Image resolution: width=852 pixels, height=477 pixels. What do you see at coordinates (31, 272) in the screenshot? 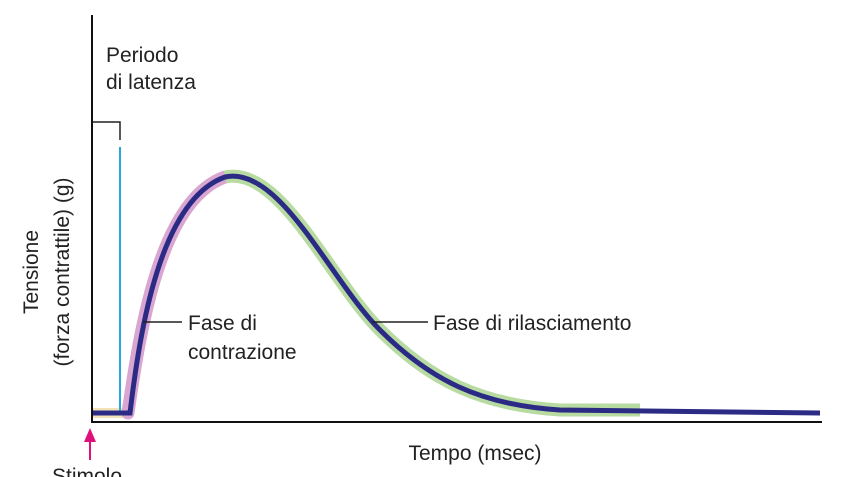
I see `y-axis-label: Tensione` at bounding box center [31, 272].